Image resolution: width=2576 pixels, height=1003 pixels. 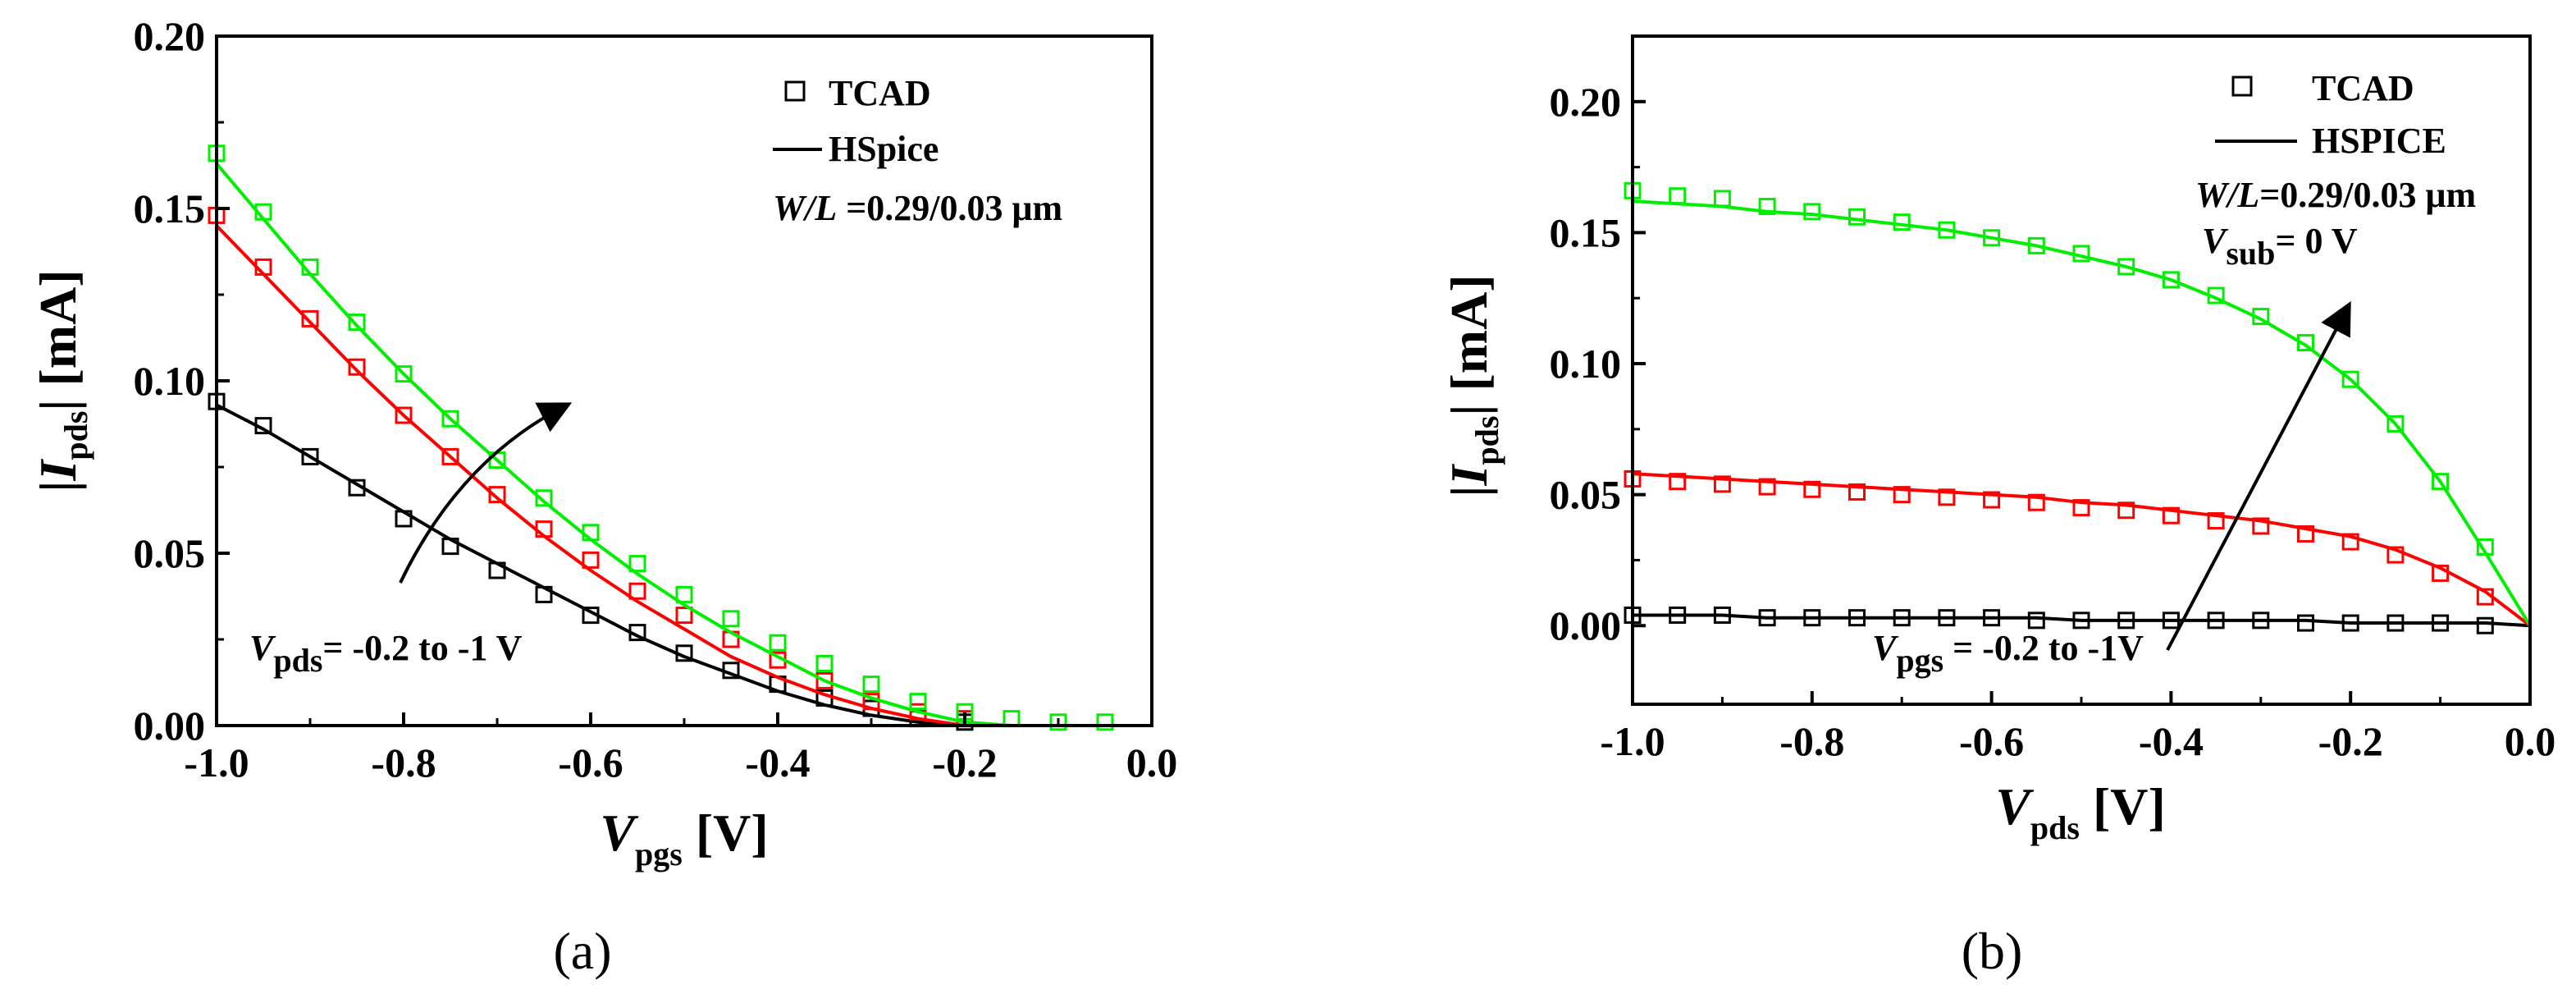 What do you see at coordinates (591, 762) in the screenshot?
I see `x-tick-label: -0.6` at bounding box center [591, 762].